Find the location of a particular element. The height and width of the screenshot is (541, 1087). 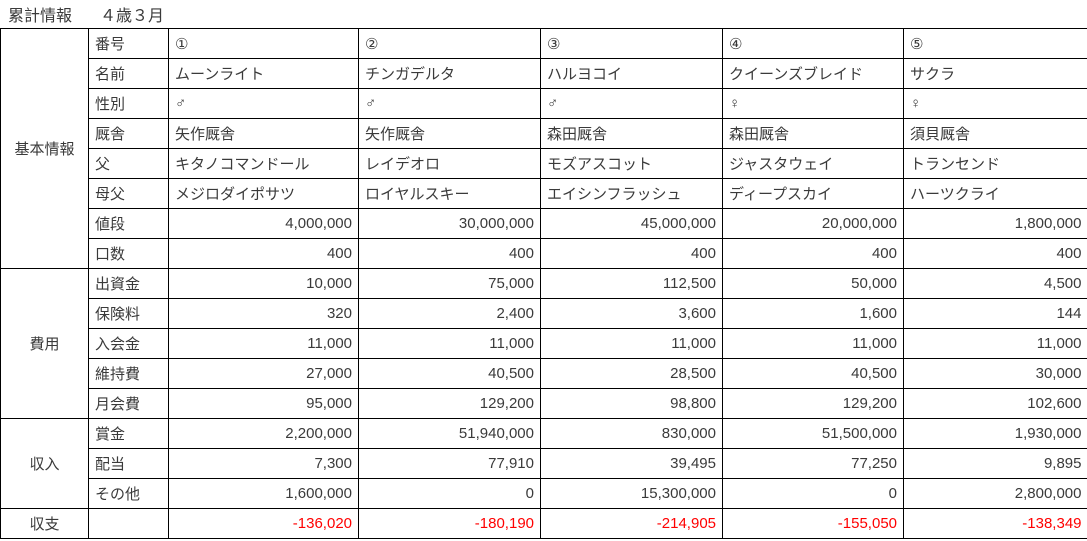

row-label: 出資金 is located at coordinates (128, 283).